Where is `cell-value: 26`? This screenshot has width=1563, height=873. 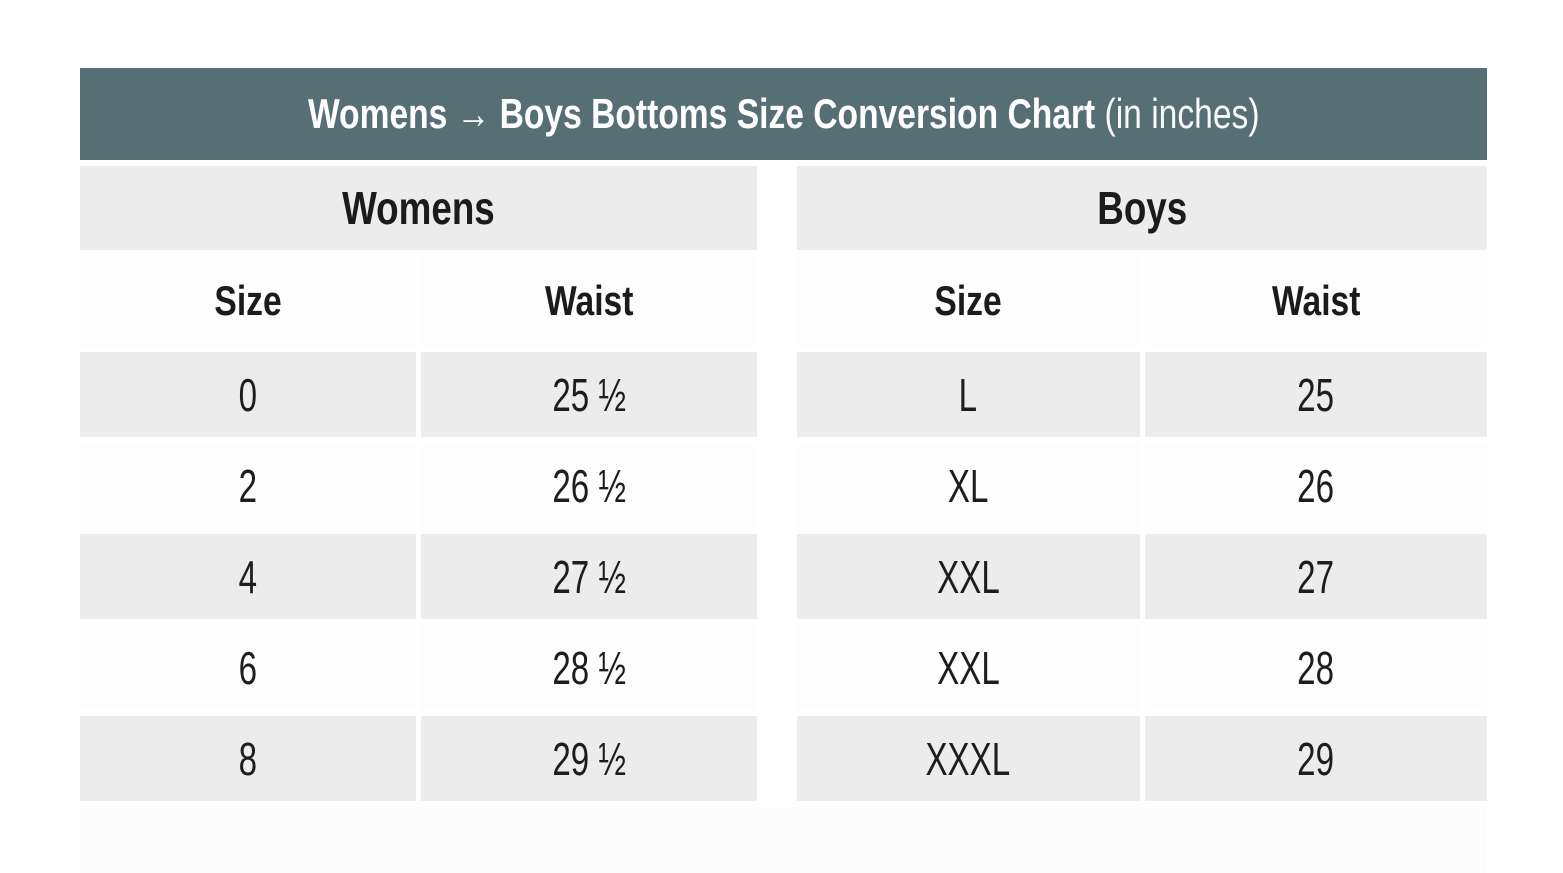
cell-value: 26 is located at coordinates (1316, 485).